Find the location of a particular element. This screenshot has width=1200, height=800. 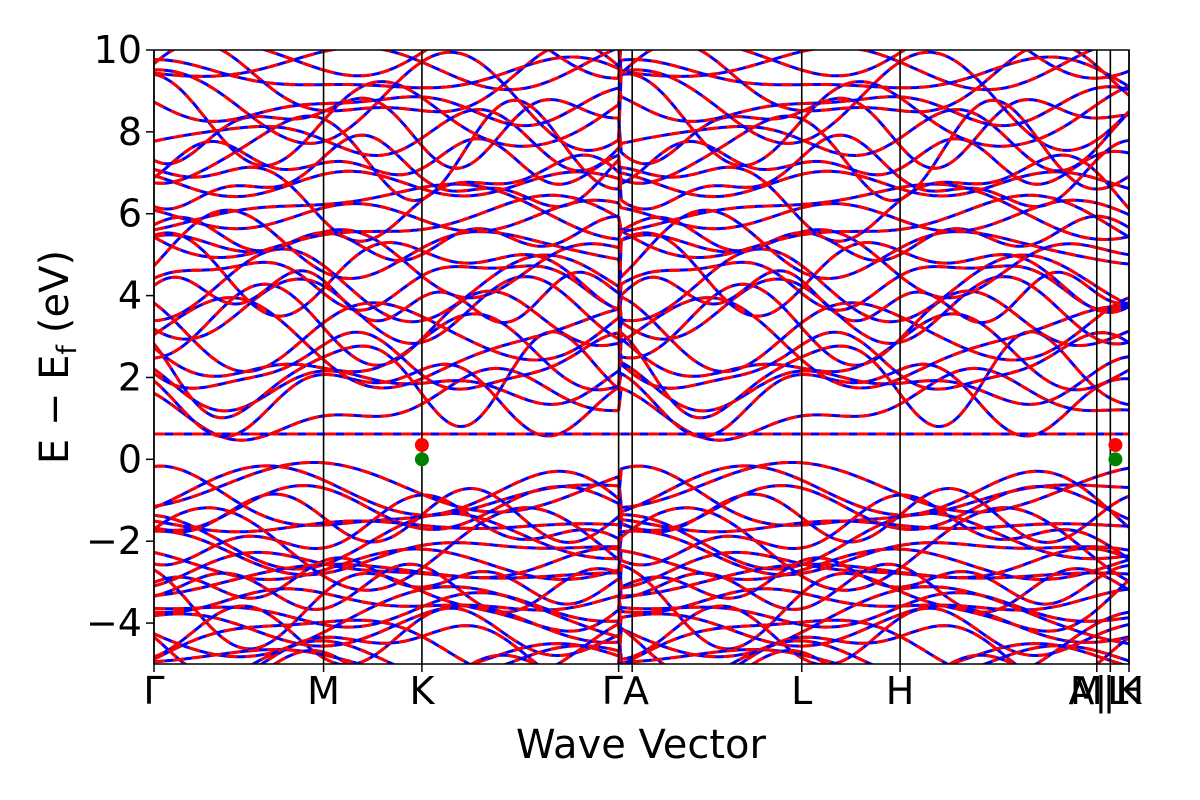

y-axis-label-subscript: f is located at coordinates (67, 349).